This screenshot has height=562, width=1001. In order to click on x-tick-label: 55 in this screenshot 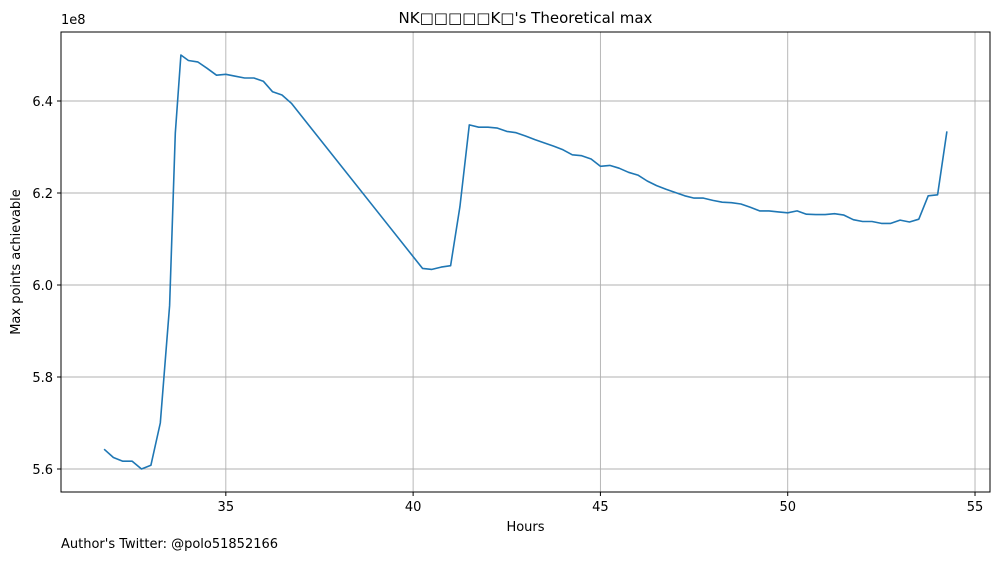, I will do `click(975, 507)`.